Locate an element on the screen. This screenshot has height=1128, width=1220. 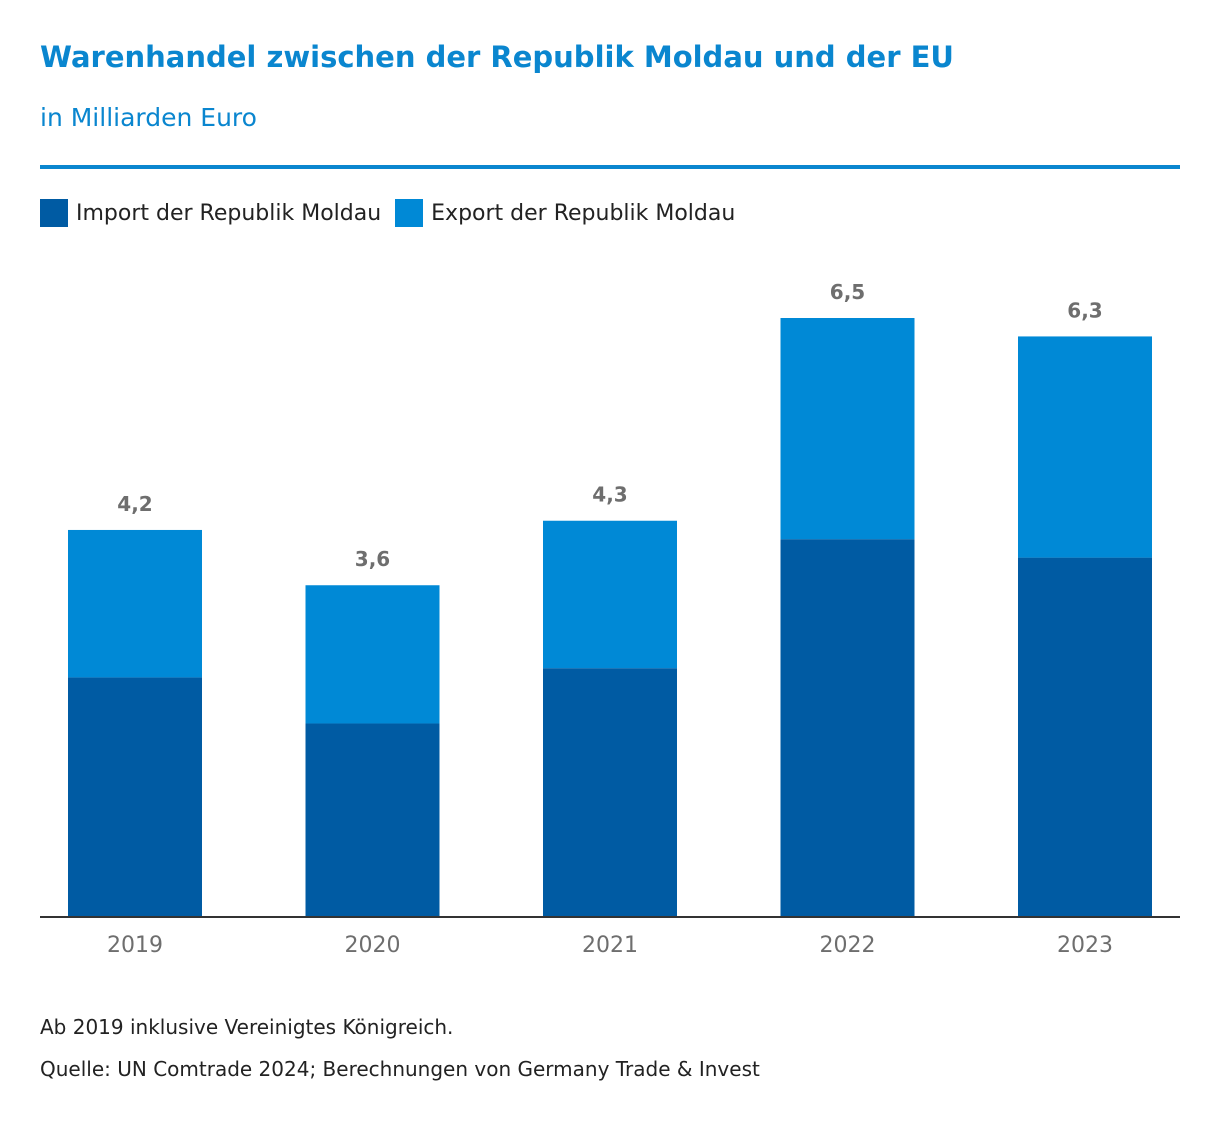
legend-swatch-import is located at coordinates (54, 213).